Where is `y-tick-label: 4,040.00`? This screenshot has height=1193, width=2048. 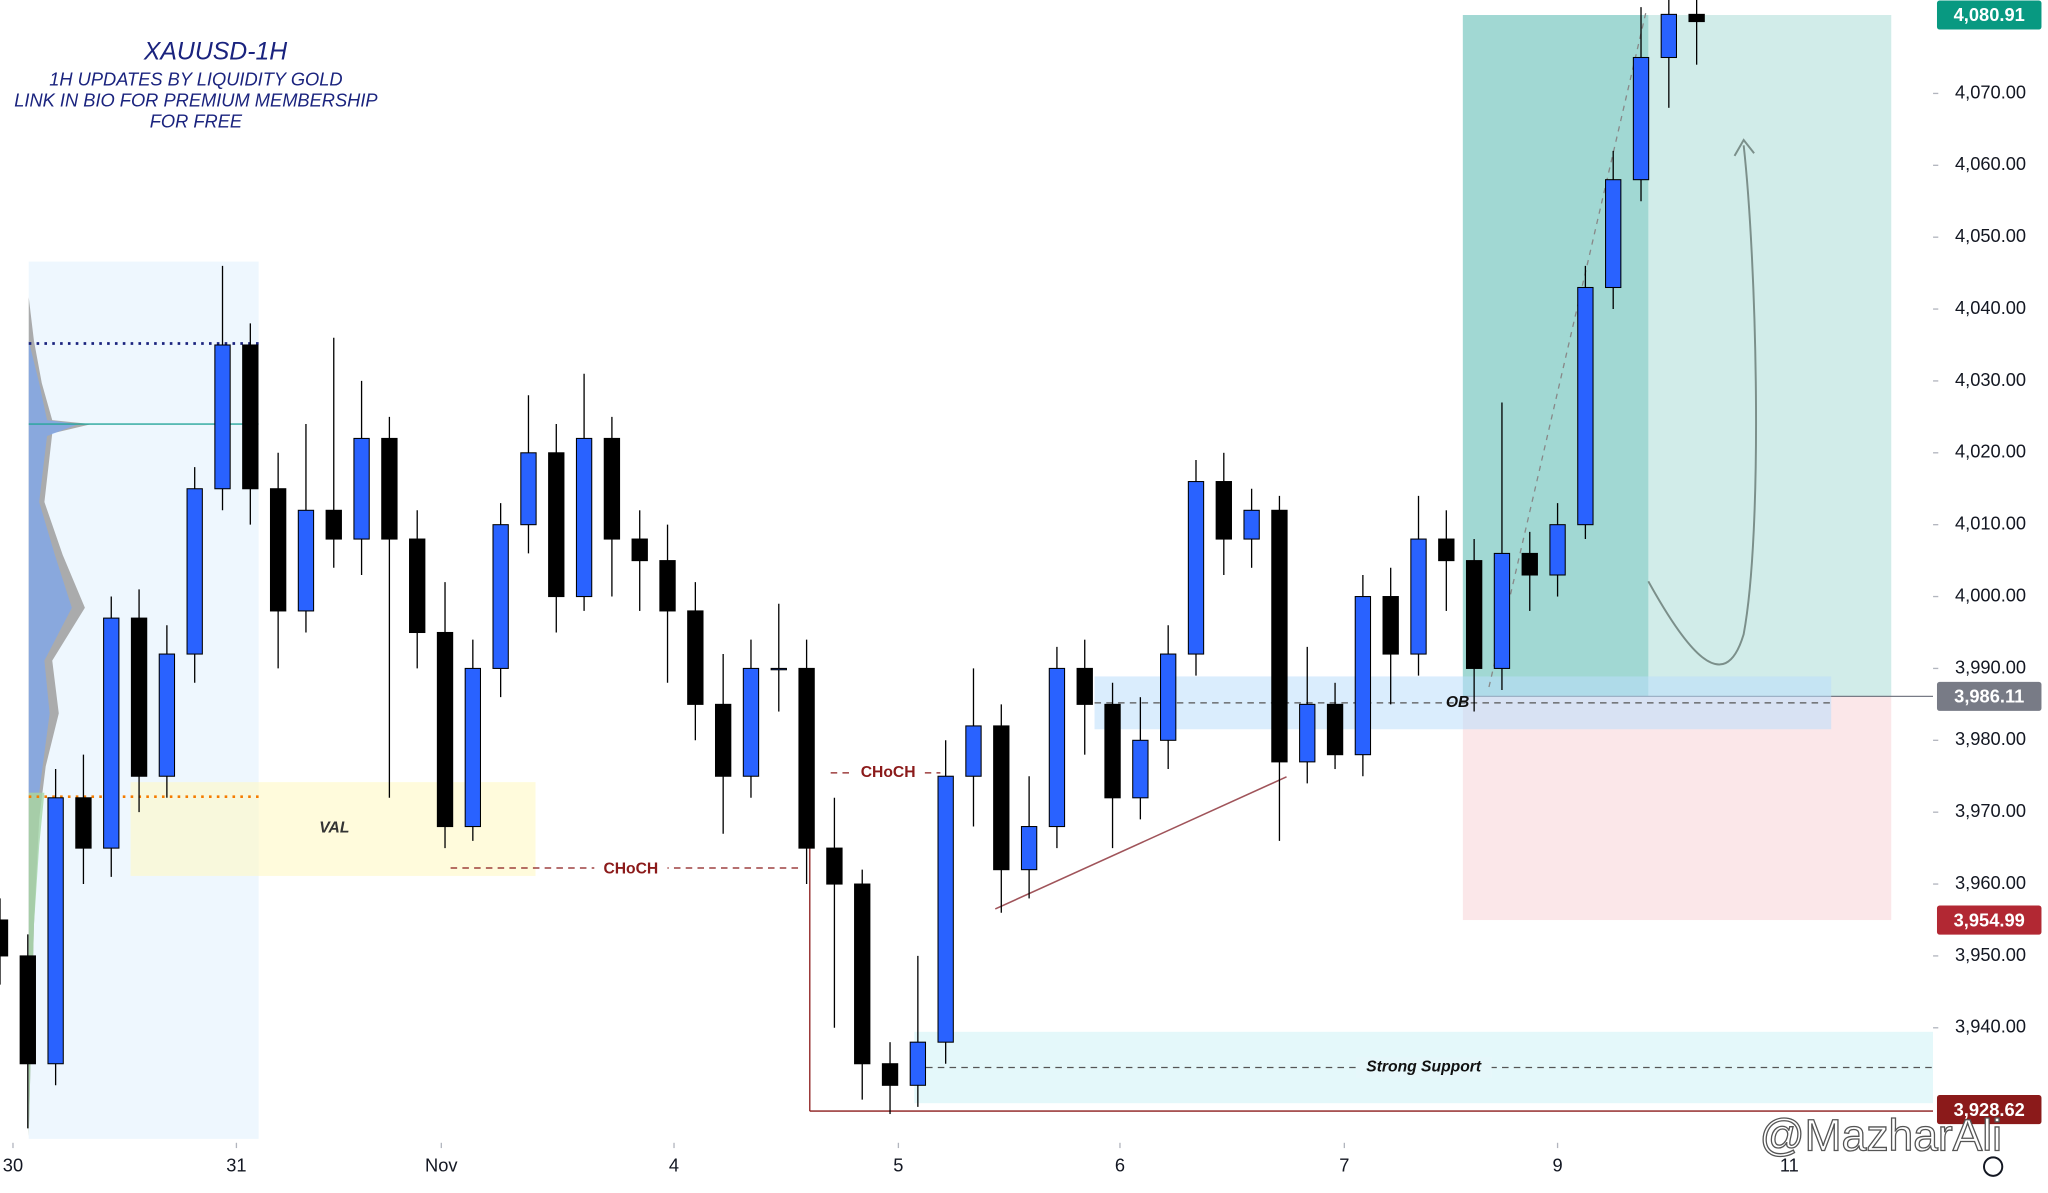 y-tick-label: 4,040.00 is located at coordinates (1990, 307).